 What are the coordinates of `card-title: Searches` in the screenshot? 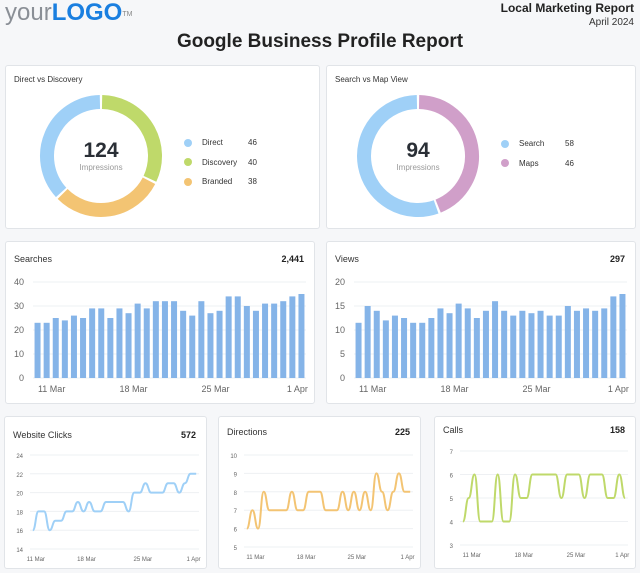 It's located at (33, 259).